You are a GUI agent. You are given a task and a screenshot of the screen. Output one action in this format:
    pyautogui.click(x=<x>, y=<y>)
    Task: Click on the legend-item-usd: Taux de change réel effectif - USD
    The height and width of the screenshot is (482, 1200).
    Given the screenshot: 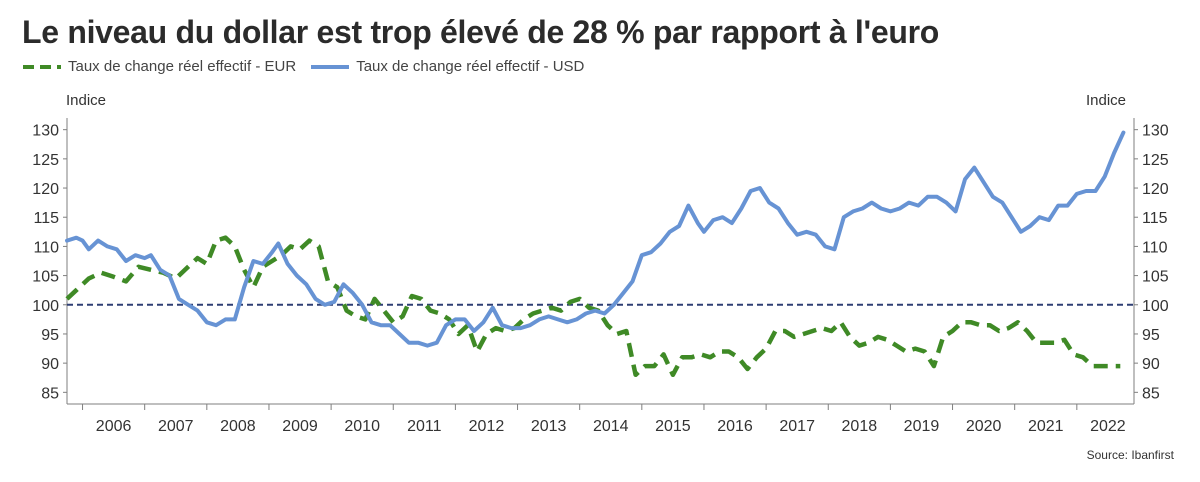 What is the action you would take?
    pyautogui.click(x=447, y=66)
    